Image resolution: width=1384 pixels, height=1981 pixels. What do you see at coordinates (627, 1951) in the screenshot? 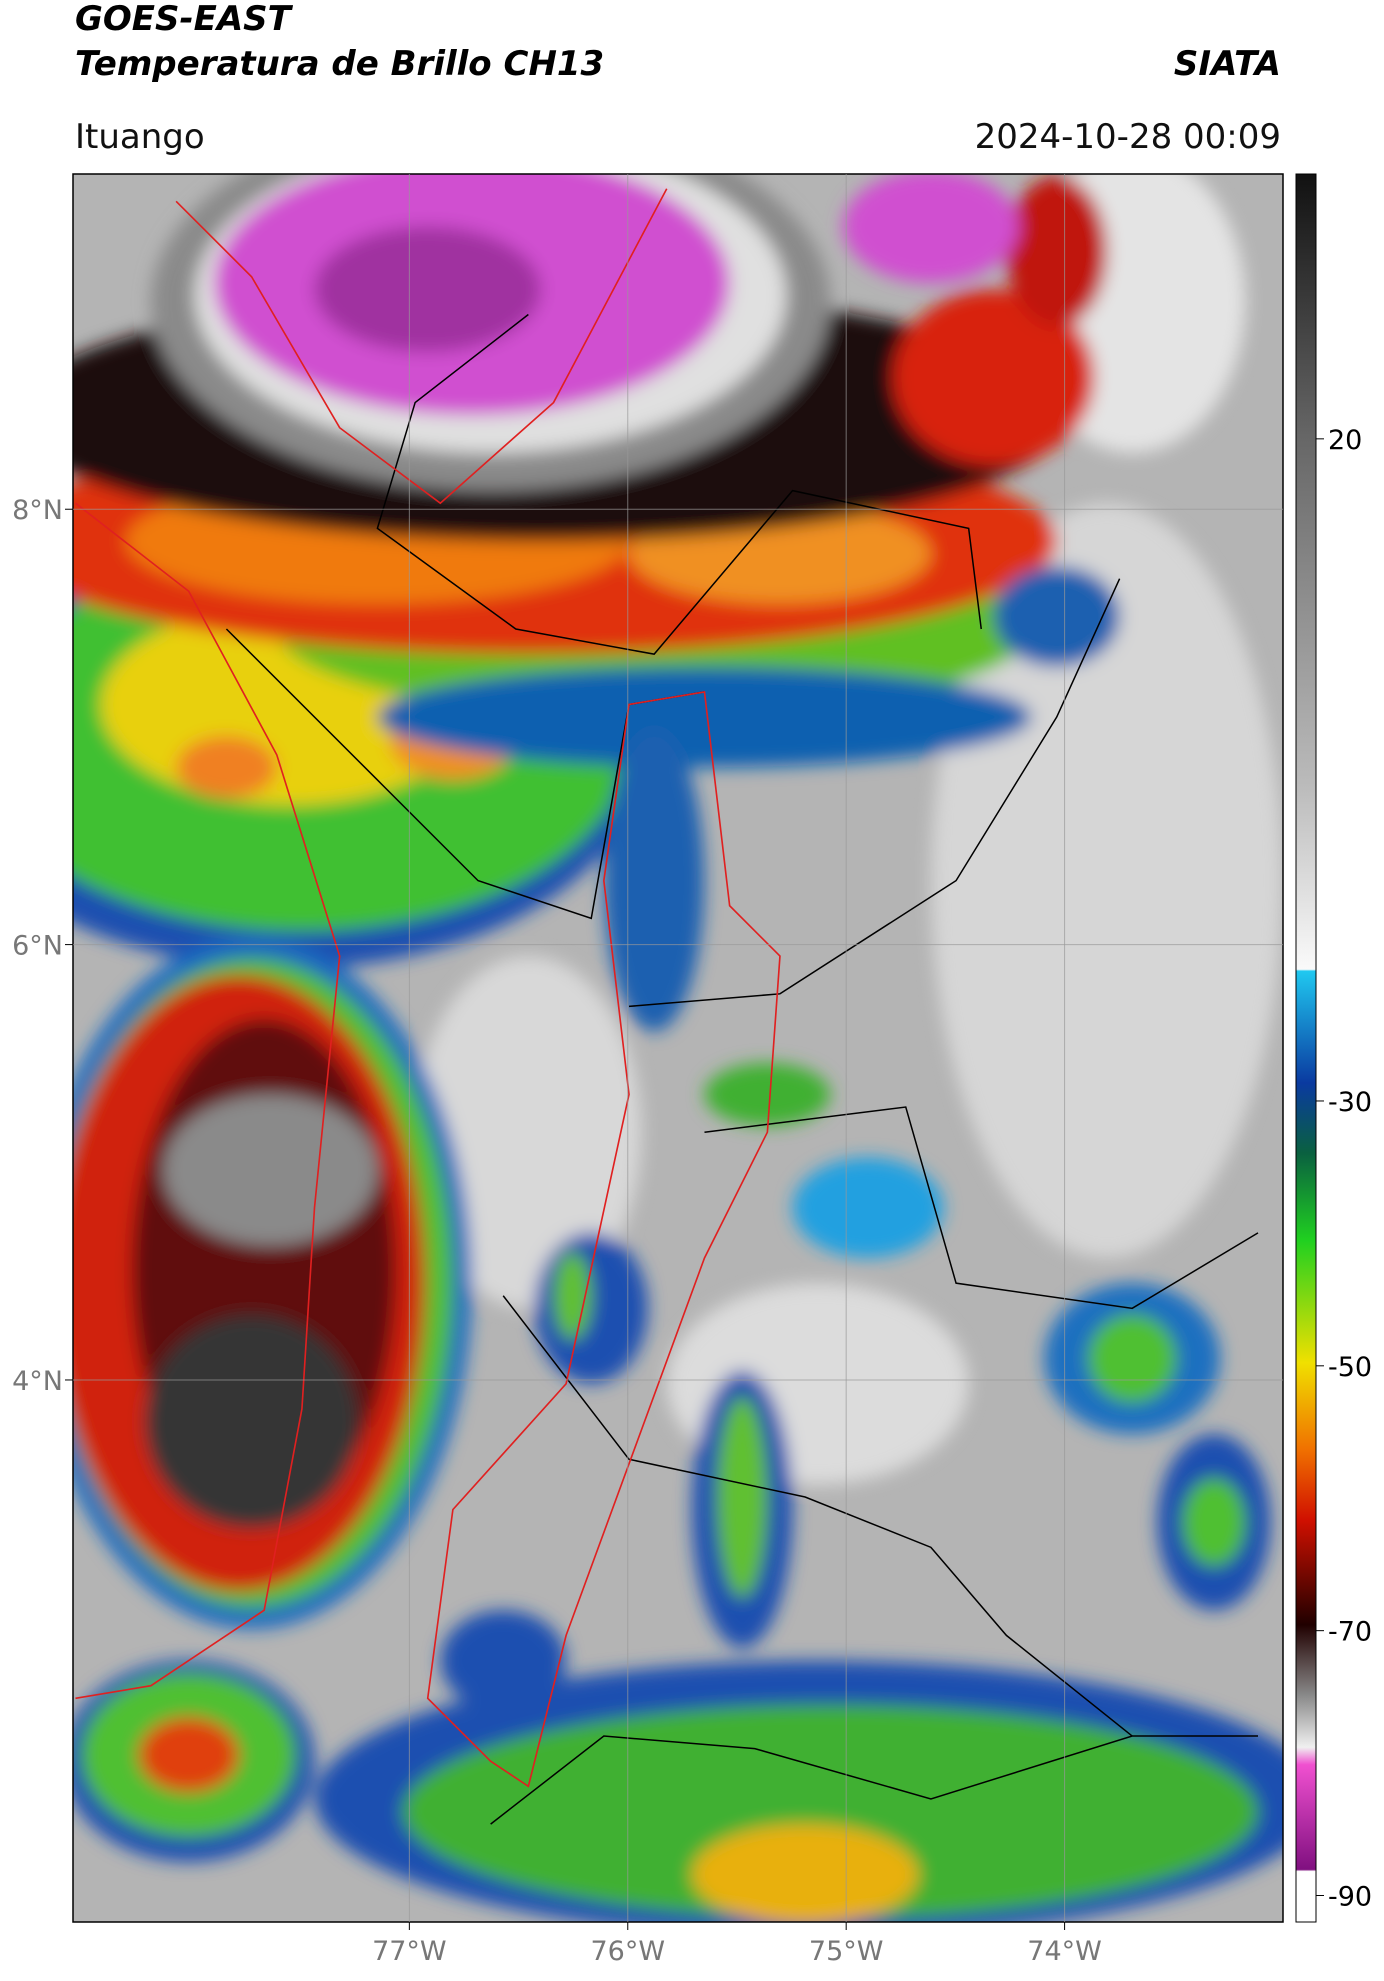
I see `lon-tick-label: 76°W` at bounding box center [627, 1951].